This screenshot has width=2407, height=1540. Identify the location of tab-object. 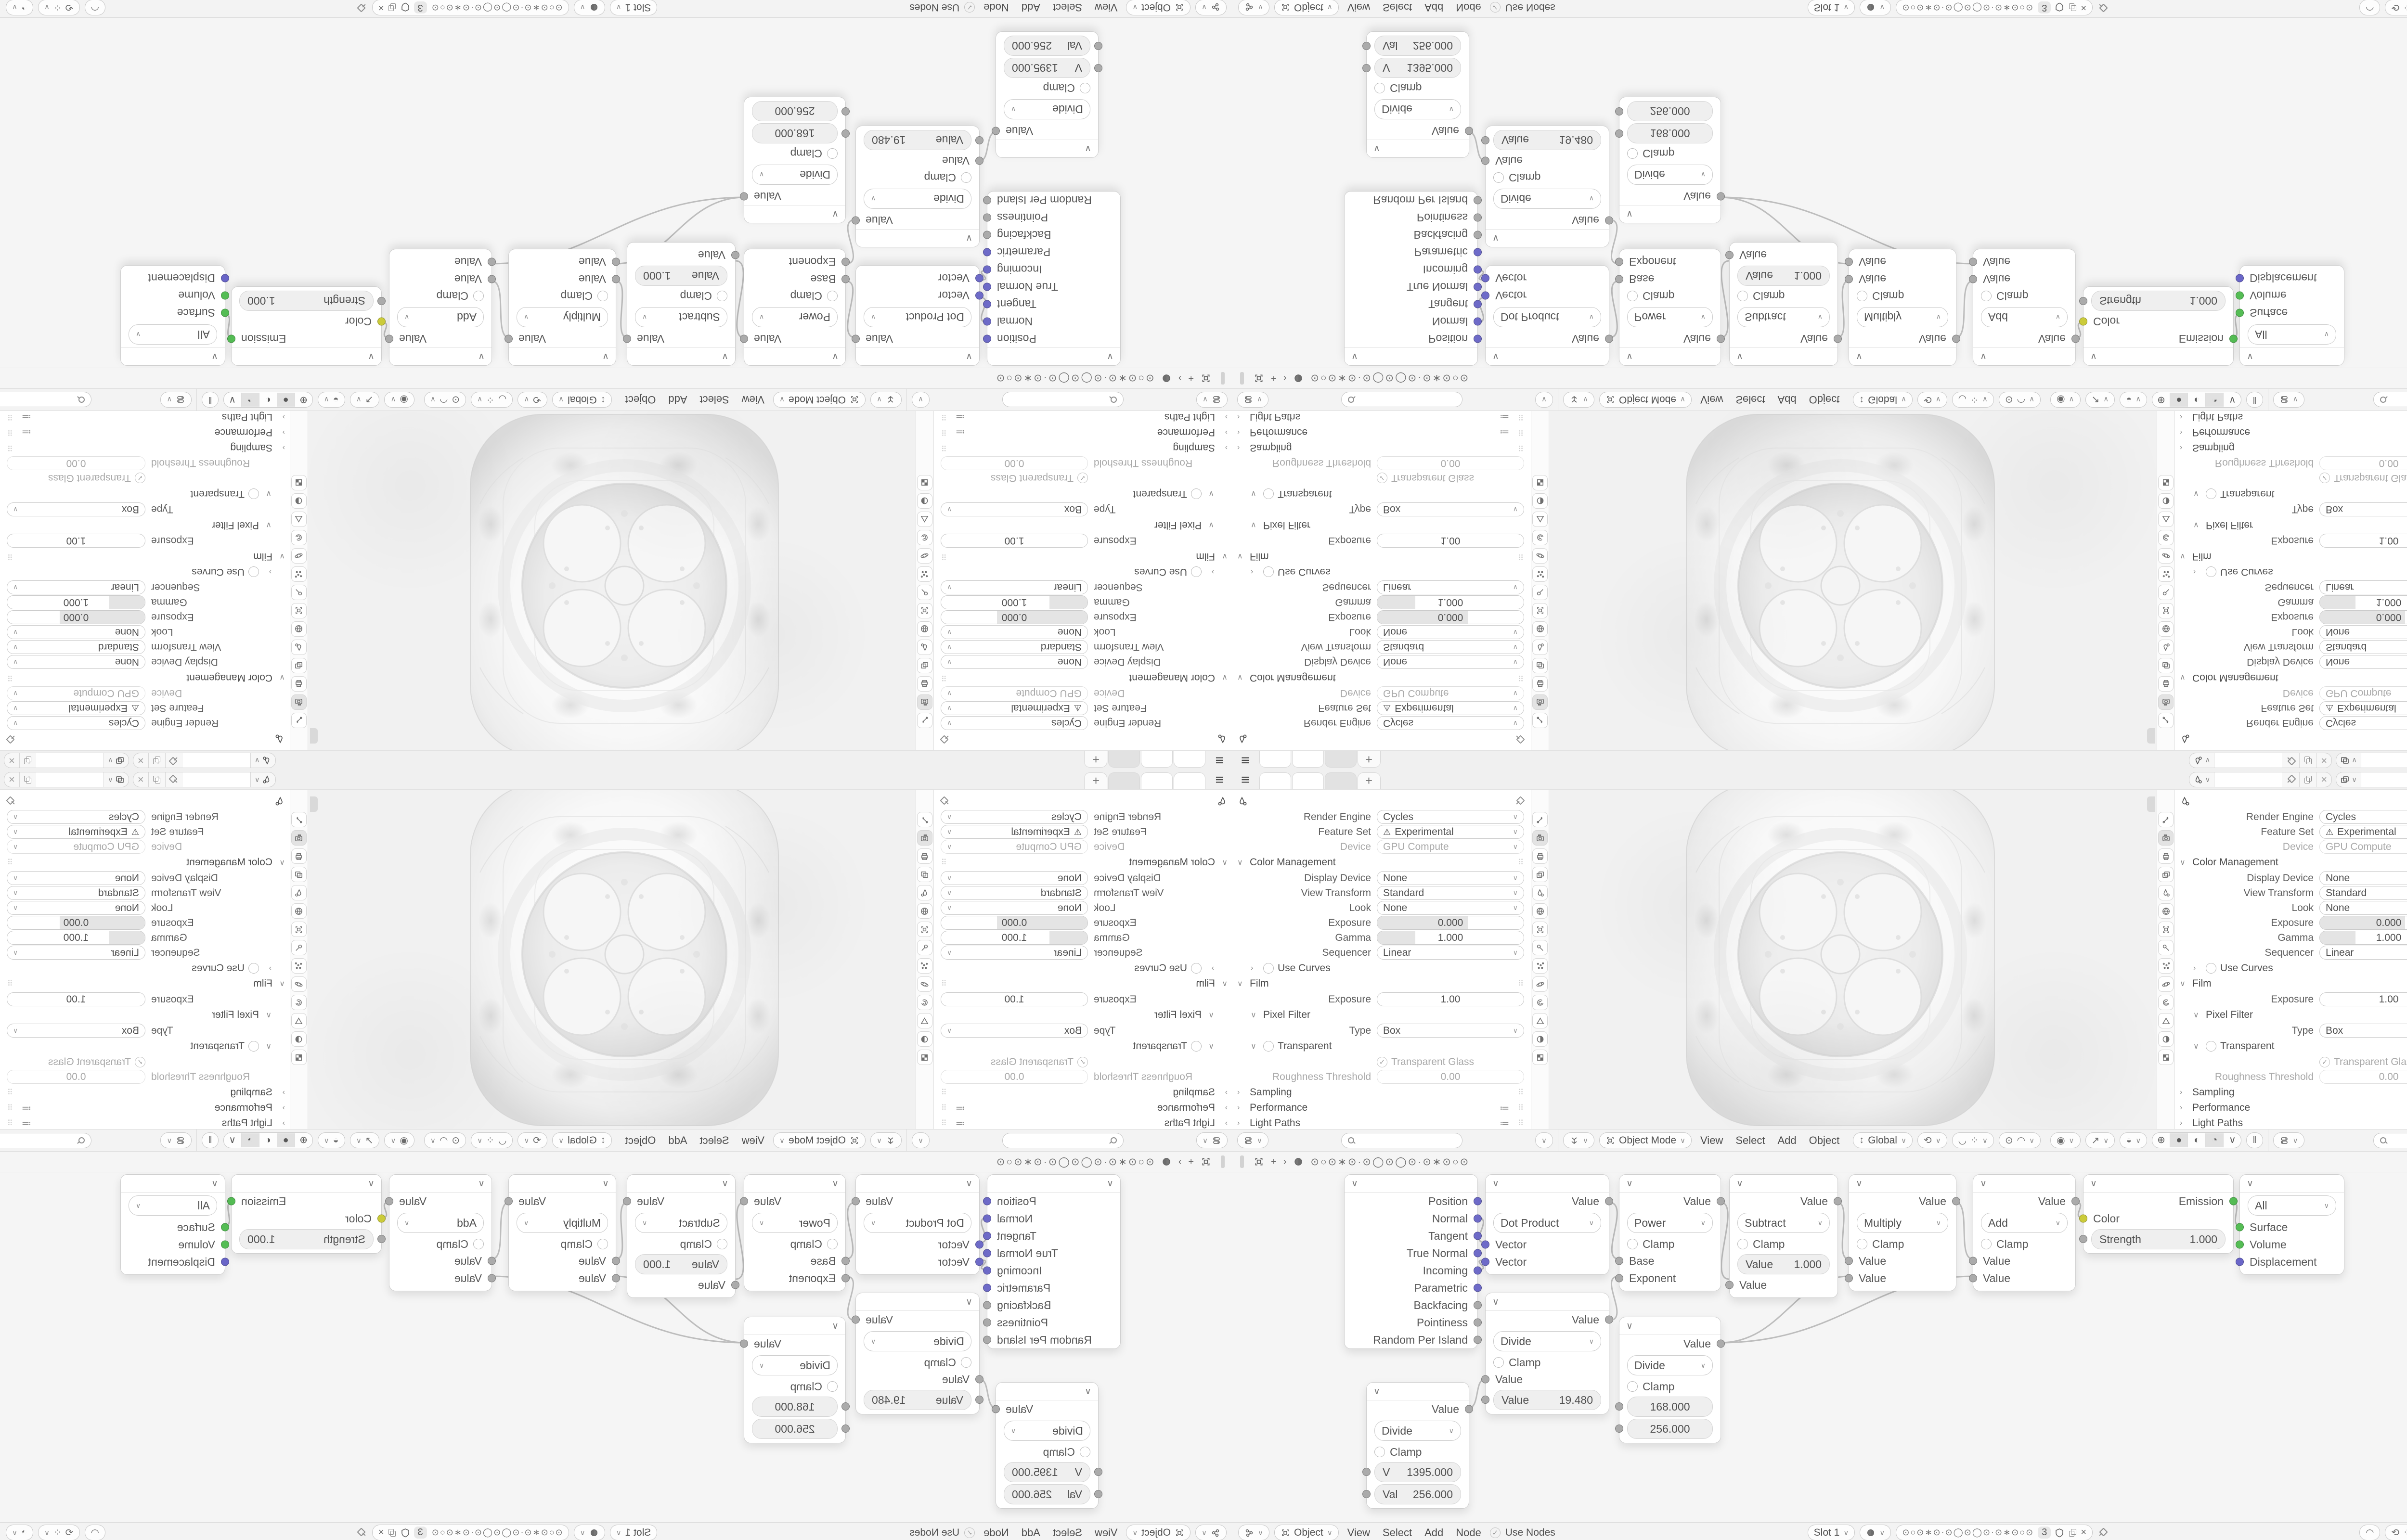
(2166, 929).